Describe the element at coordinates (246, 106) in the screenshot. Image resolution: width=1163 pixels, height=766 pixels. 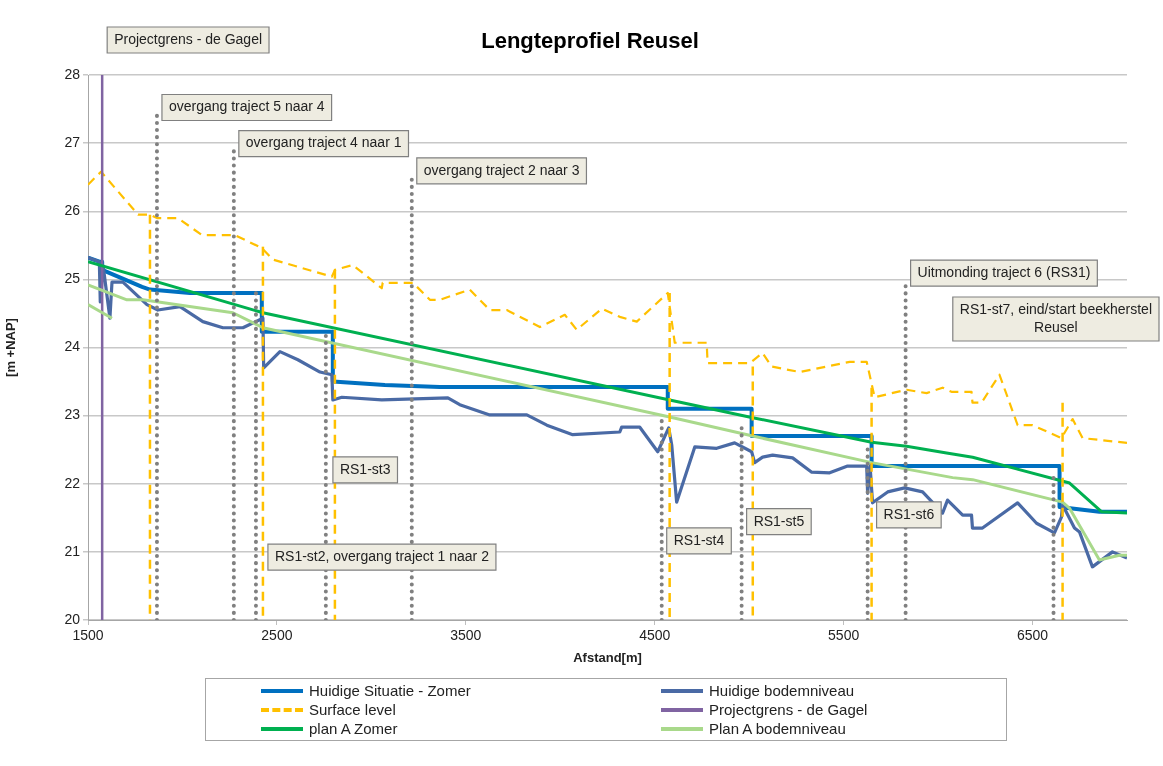
I see `annotation: overgang traject 5 naar 4` at that location.